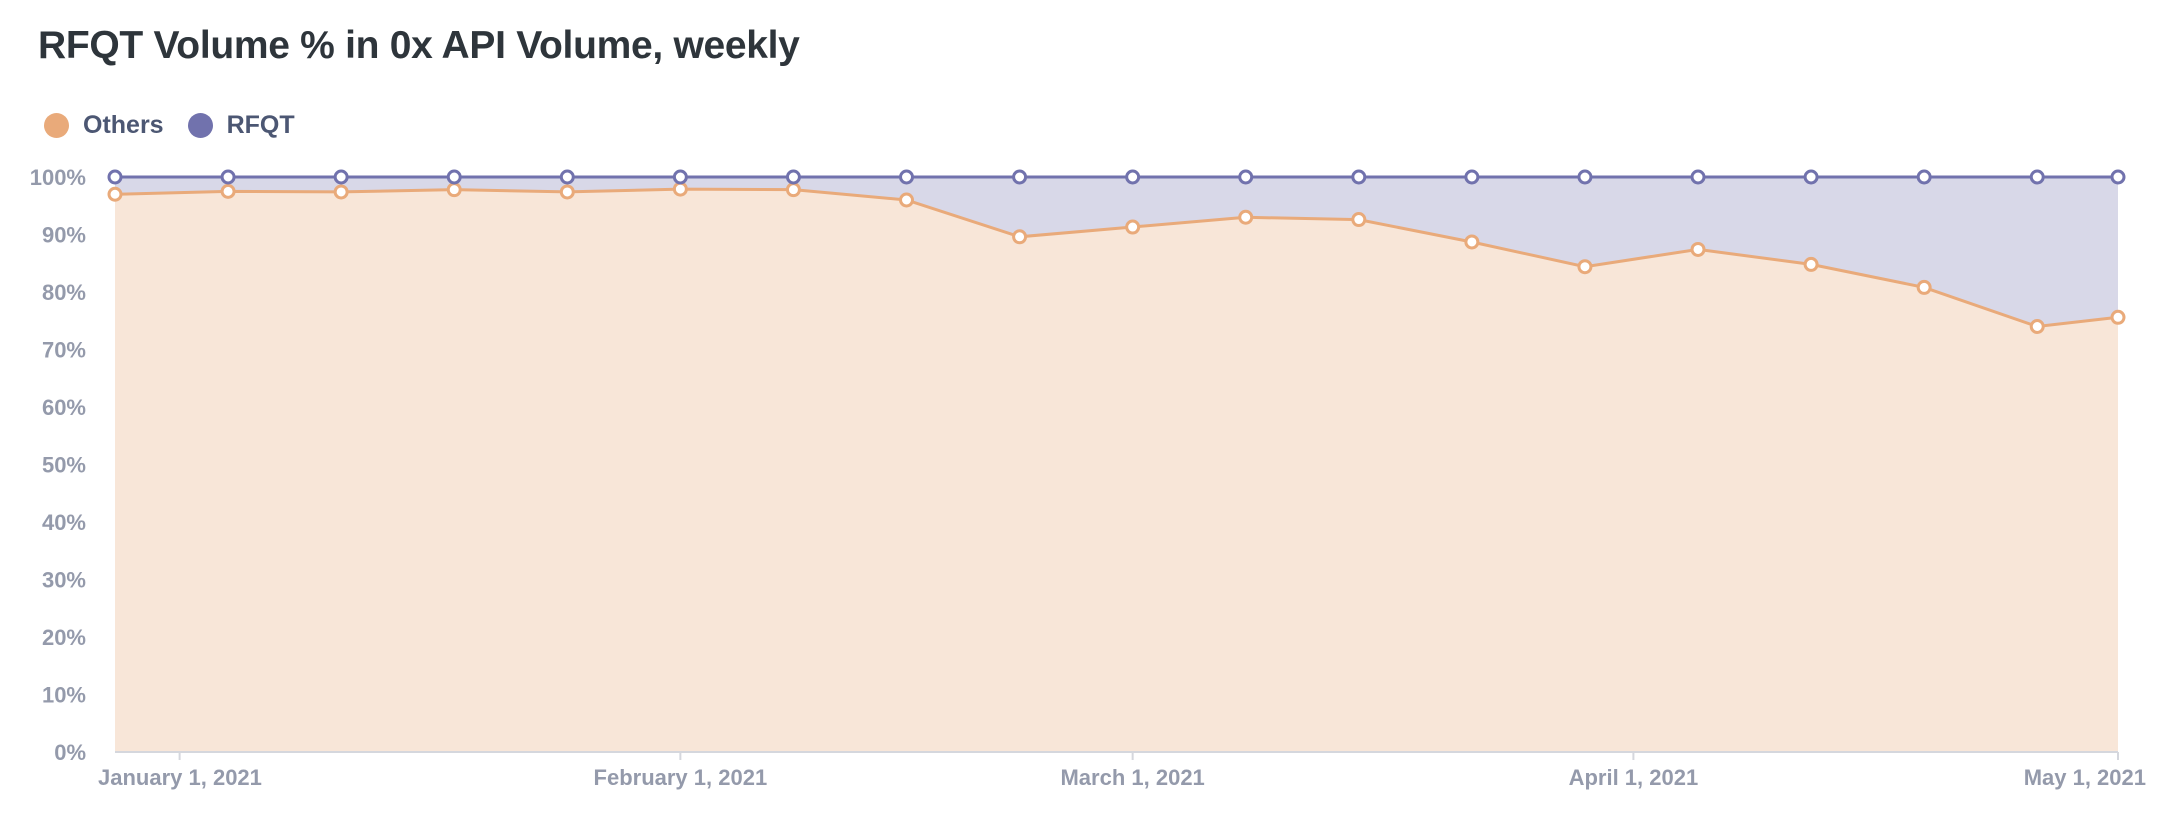  Describe the element at coordinates (64, 465) in the screenshot. I see `y-tick-label: 50%` at that location.